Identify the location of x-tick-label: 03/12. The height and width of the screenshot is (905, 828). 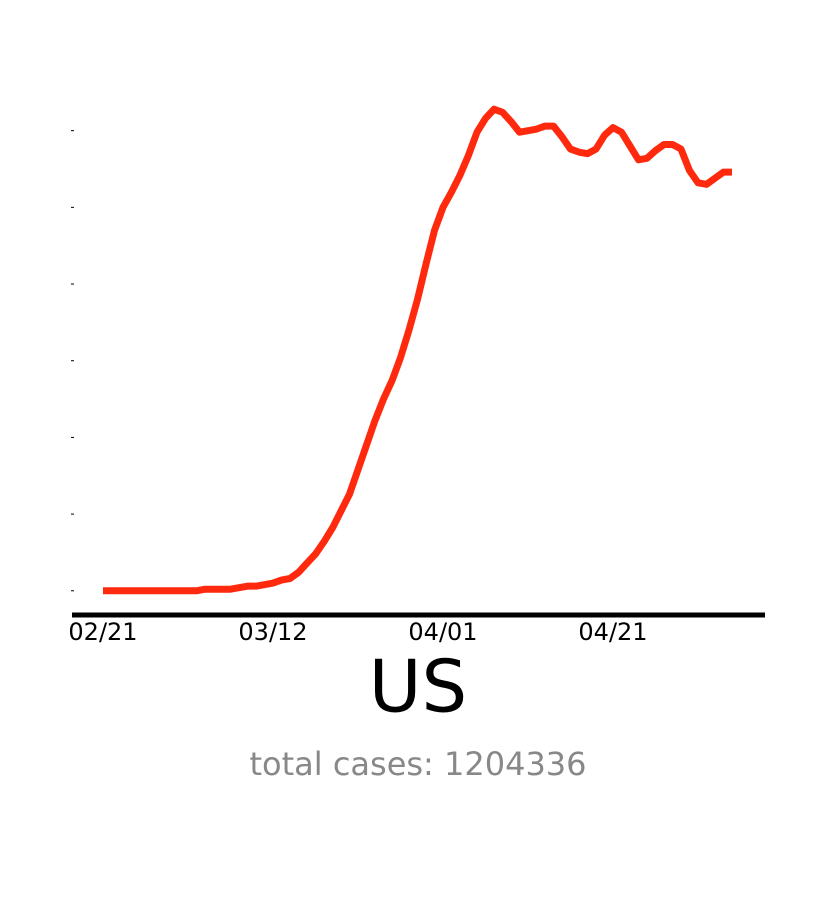
(272, 632).